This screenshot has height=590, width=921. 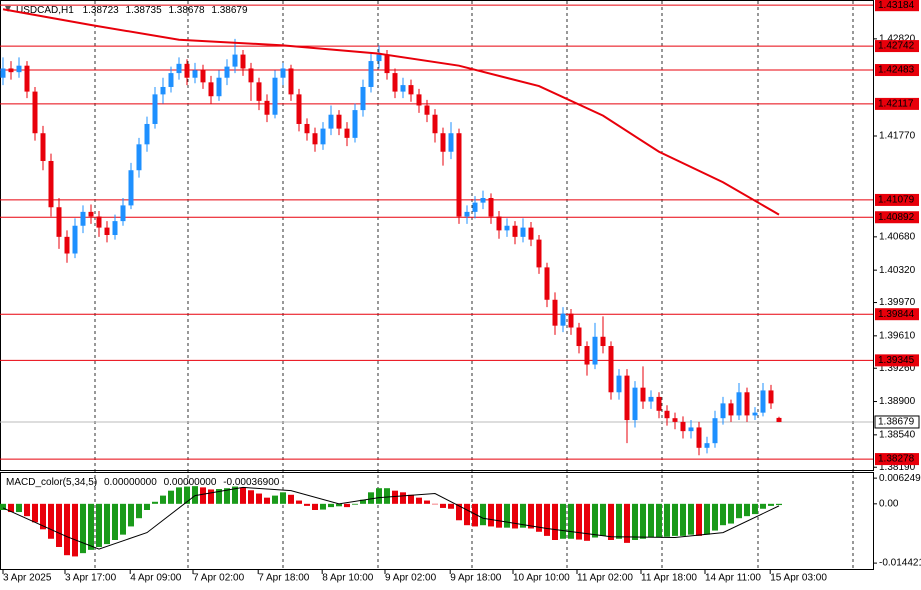 I want to click on x-tick-label: 3 Apr 2025, so click(x=27, y=578).